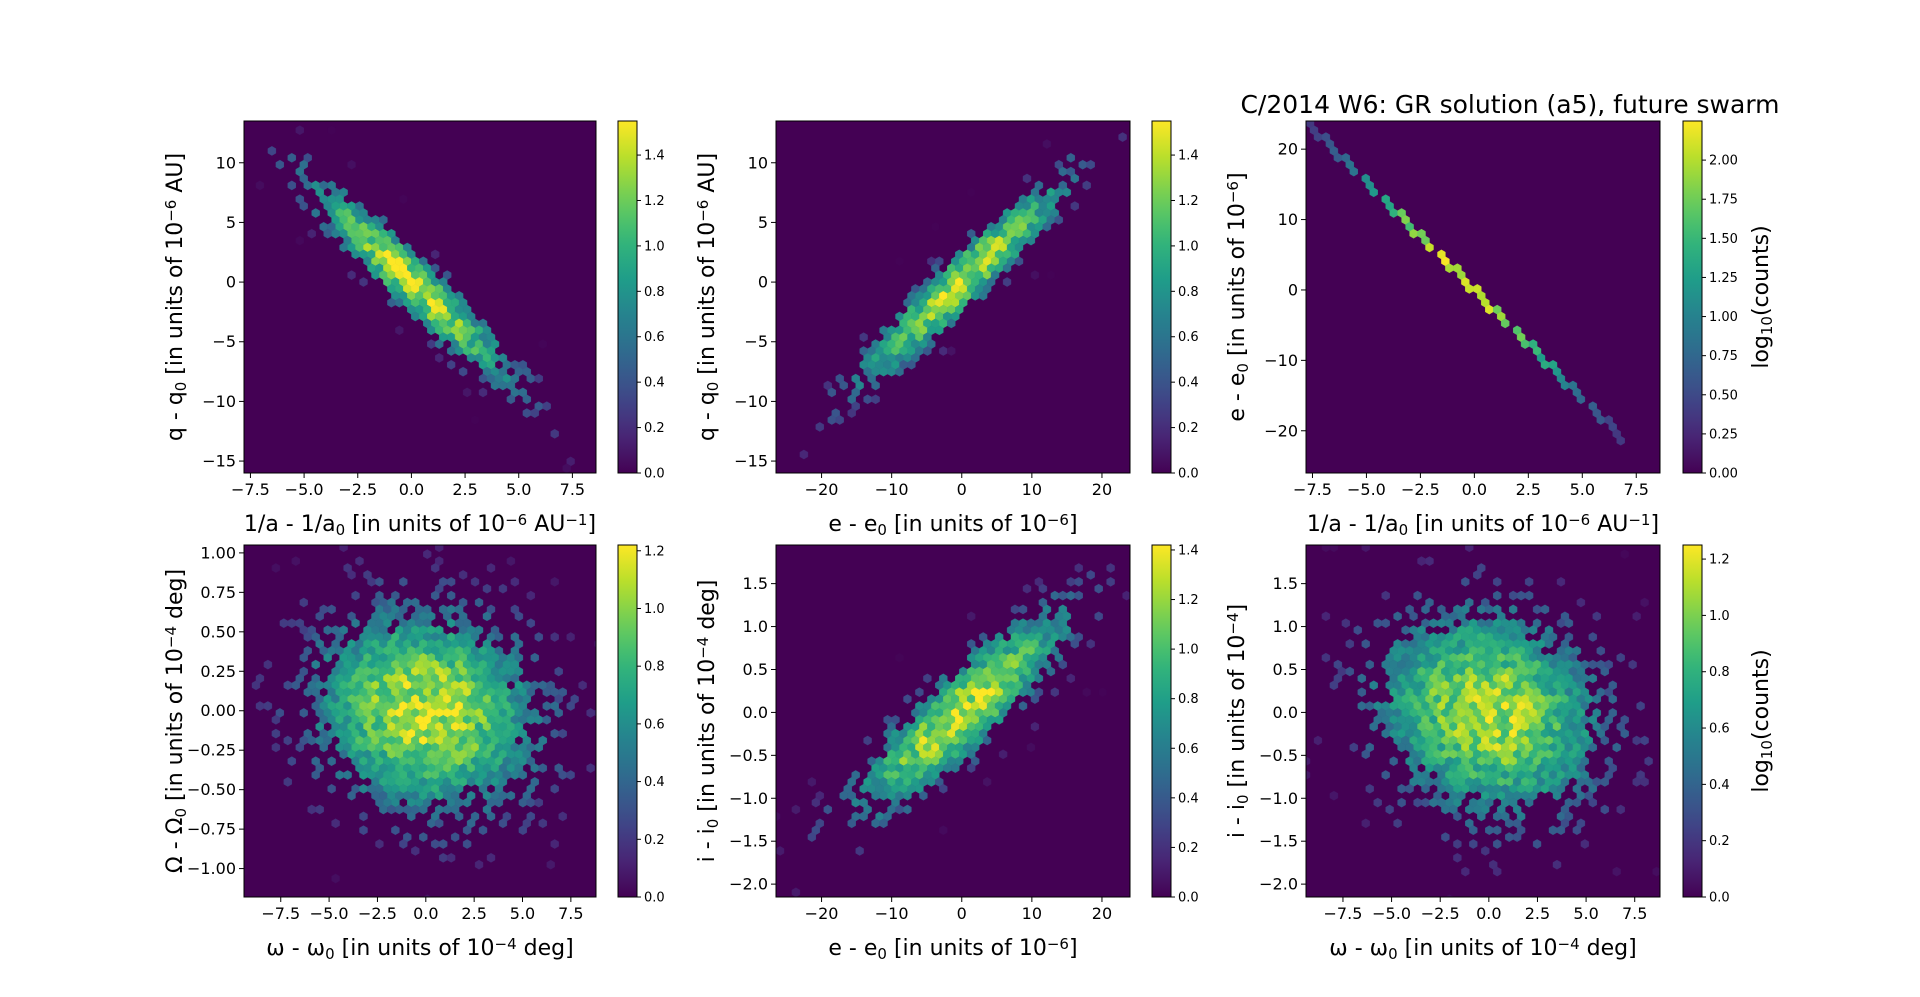 The image size is (1920, 997). What do you see at coordinates (176, 297) in the screenshot?
I see `y-axis-label: q - q0 [in units of 10−6 AU]` at bounding box center [176, 297].